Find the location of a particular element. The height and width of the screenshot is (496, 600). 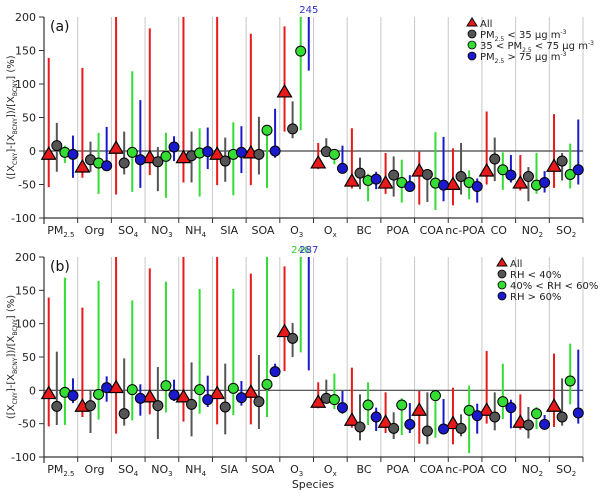

y-tick-label: 200 is located at coordinates (25, 17).